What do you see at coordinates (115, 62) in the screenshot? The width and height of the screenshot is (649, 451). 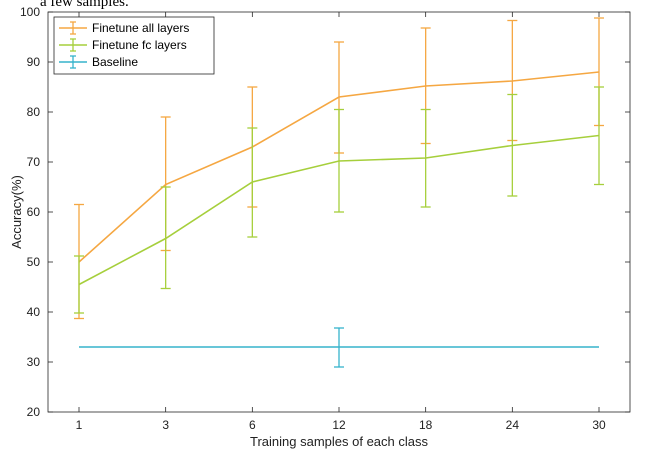 I see `legend-label: Baseline` at bounding box center [115, 62].